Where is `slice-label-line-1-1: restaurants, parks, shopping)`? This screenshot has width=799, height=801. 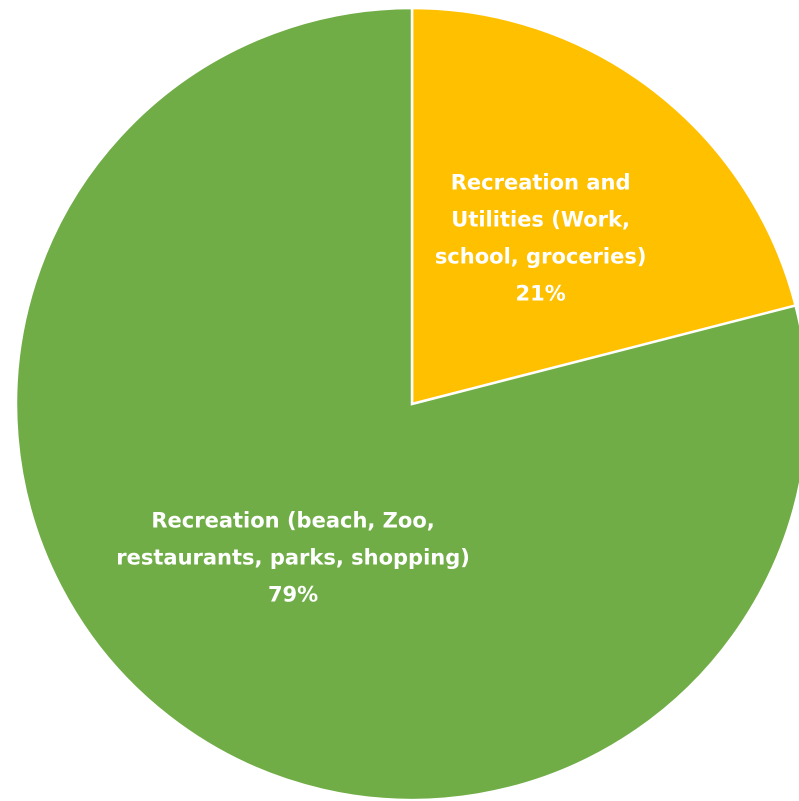
slice-label-line-1-1: restaurants, parks, shopping) is located at coordinates (293, 557).